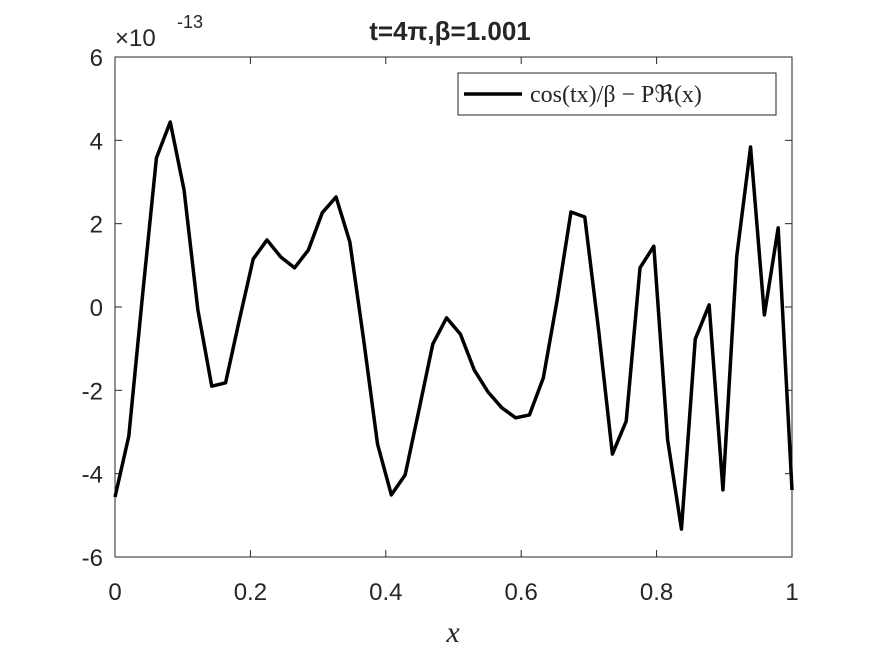  What do you see at coordinates (450, 31) in the screenshot?
I see `chart-title: t=4π,β=1.001` at bounding box center [450, 31].